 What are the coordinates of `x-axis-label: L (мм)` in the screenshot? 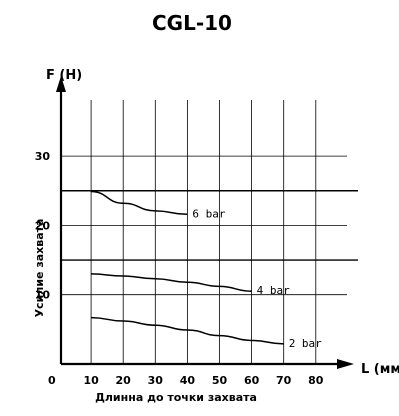 It's located at (380, 369).